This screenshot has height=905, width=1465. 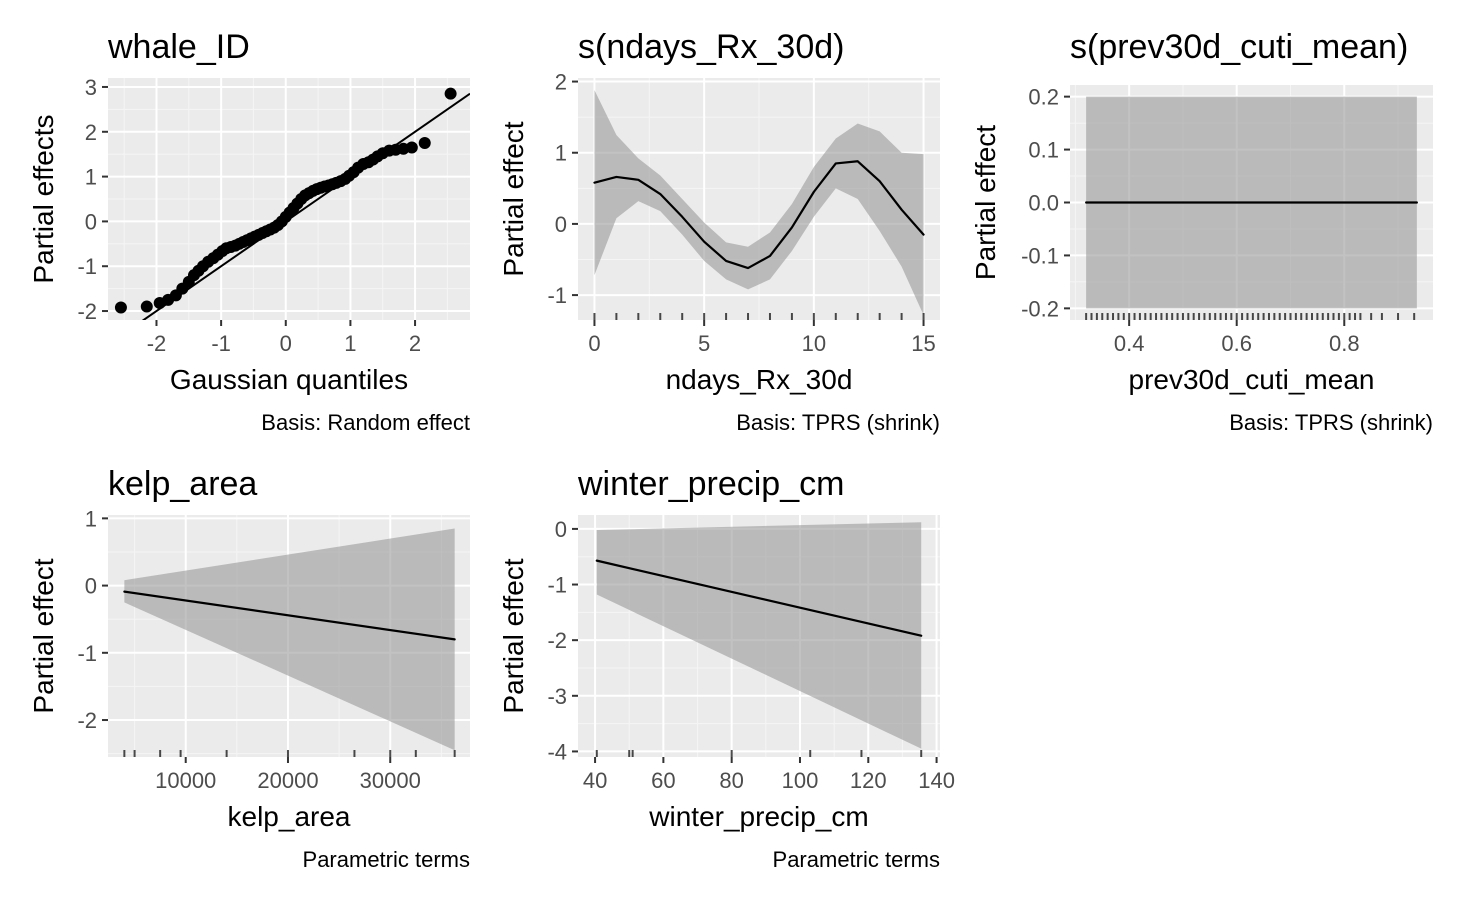 What do you see at coordinates (759, 379) in the screenshot?
I see `x-axis-label: ndays_Rx_30d` at bounding box center [759, 379].